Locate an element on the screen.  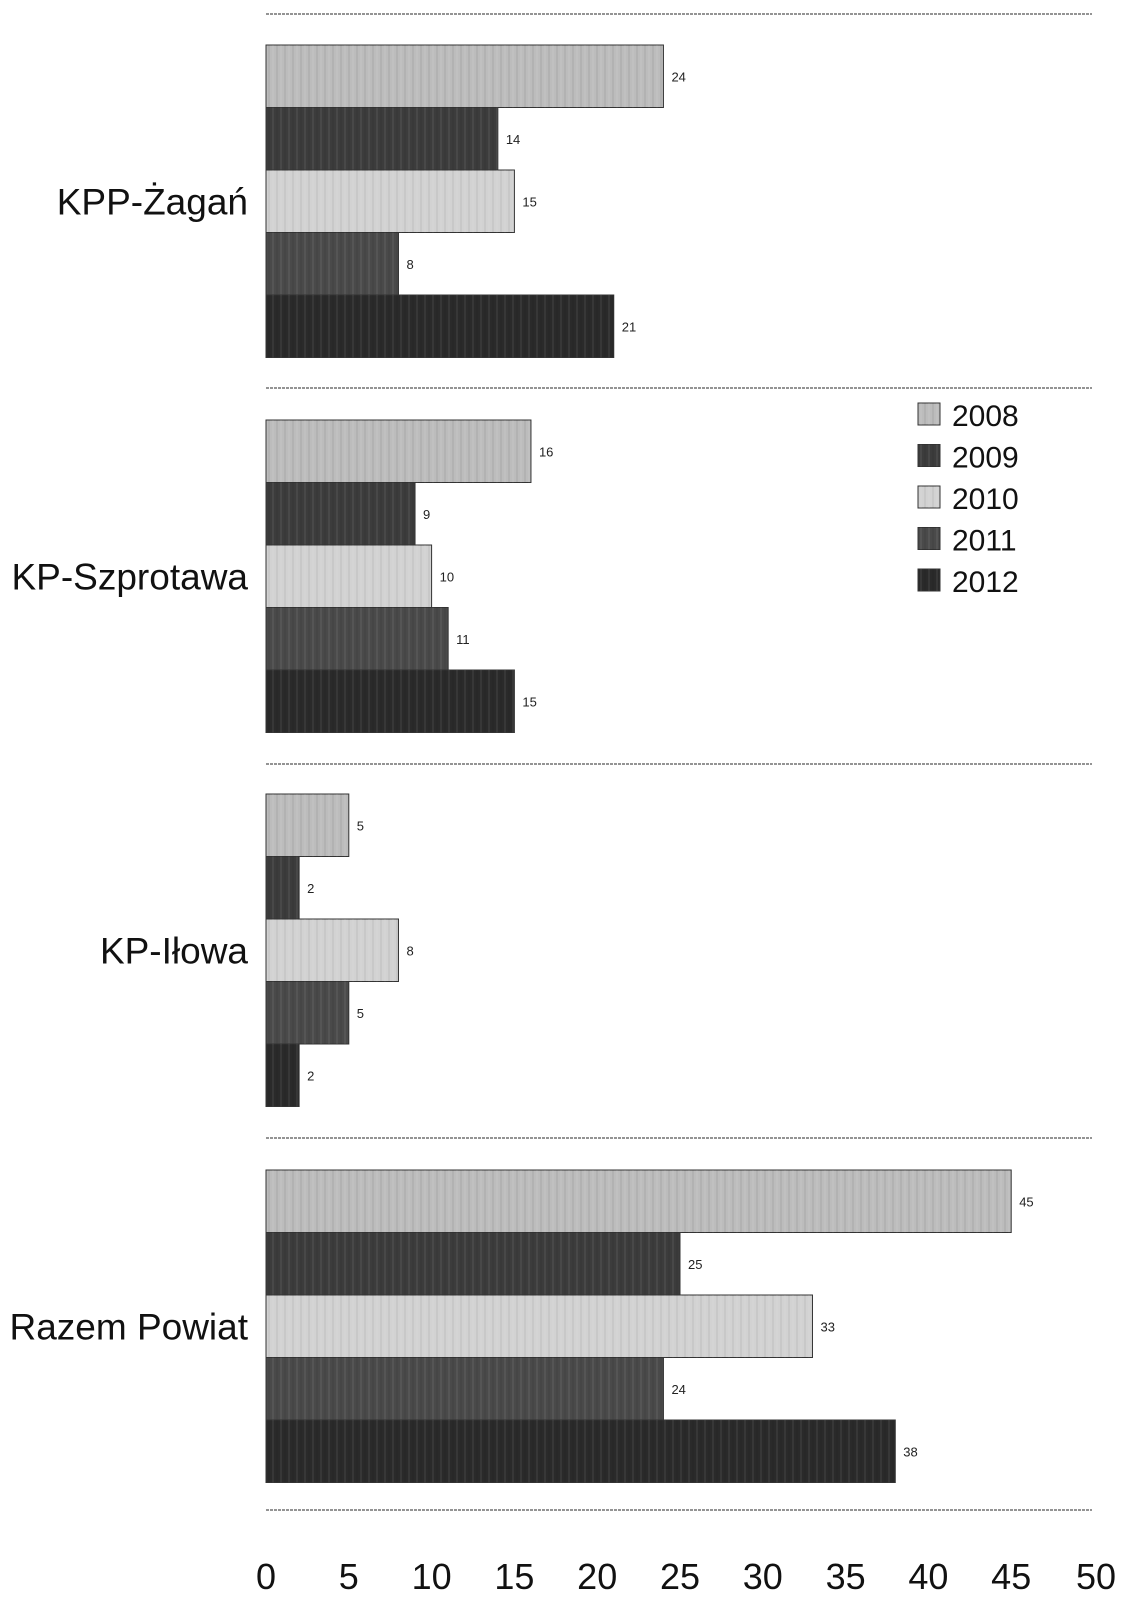
legend-label-2010: 2010 is located at coordinates (985, 499).